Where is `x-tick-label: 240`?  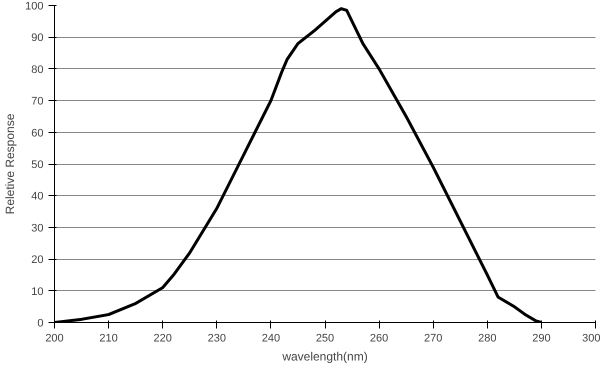
x-tick-label: 240 is located at coordinates (271, 338).